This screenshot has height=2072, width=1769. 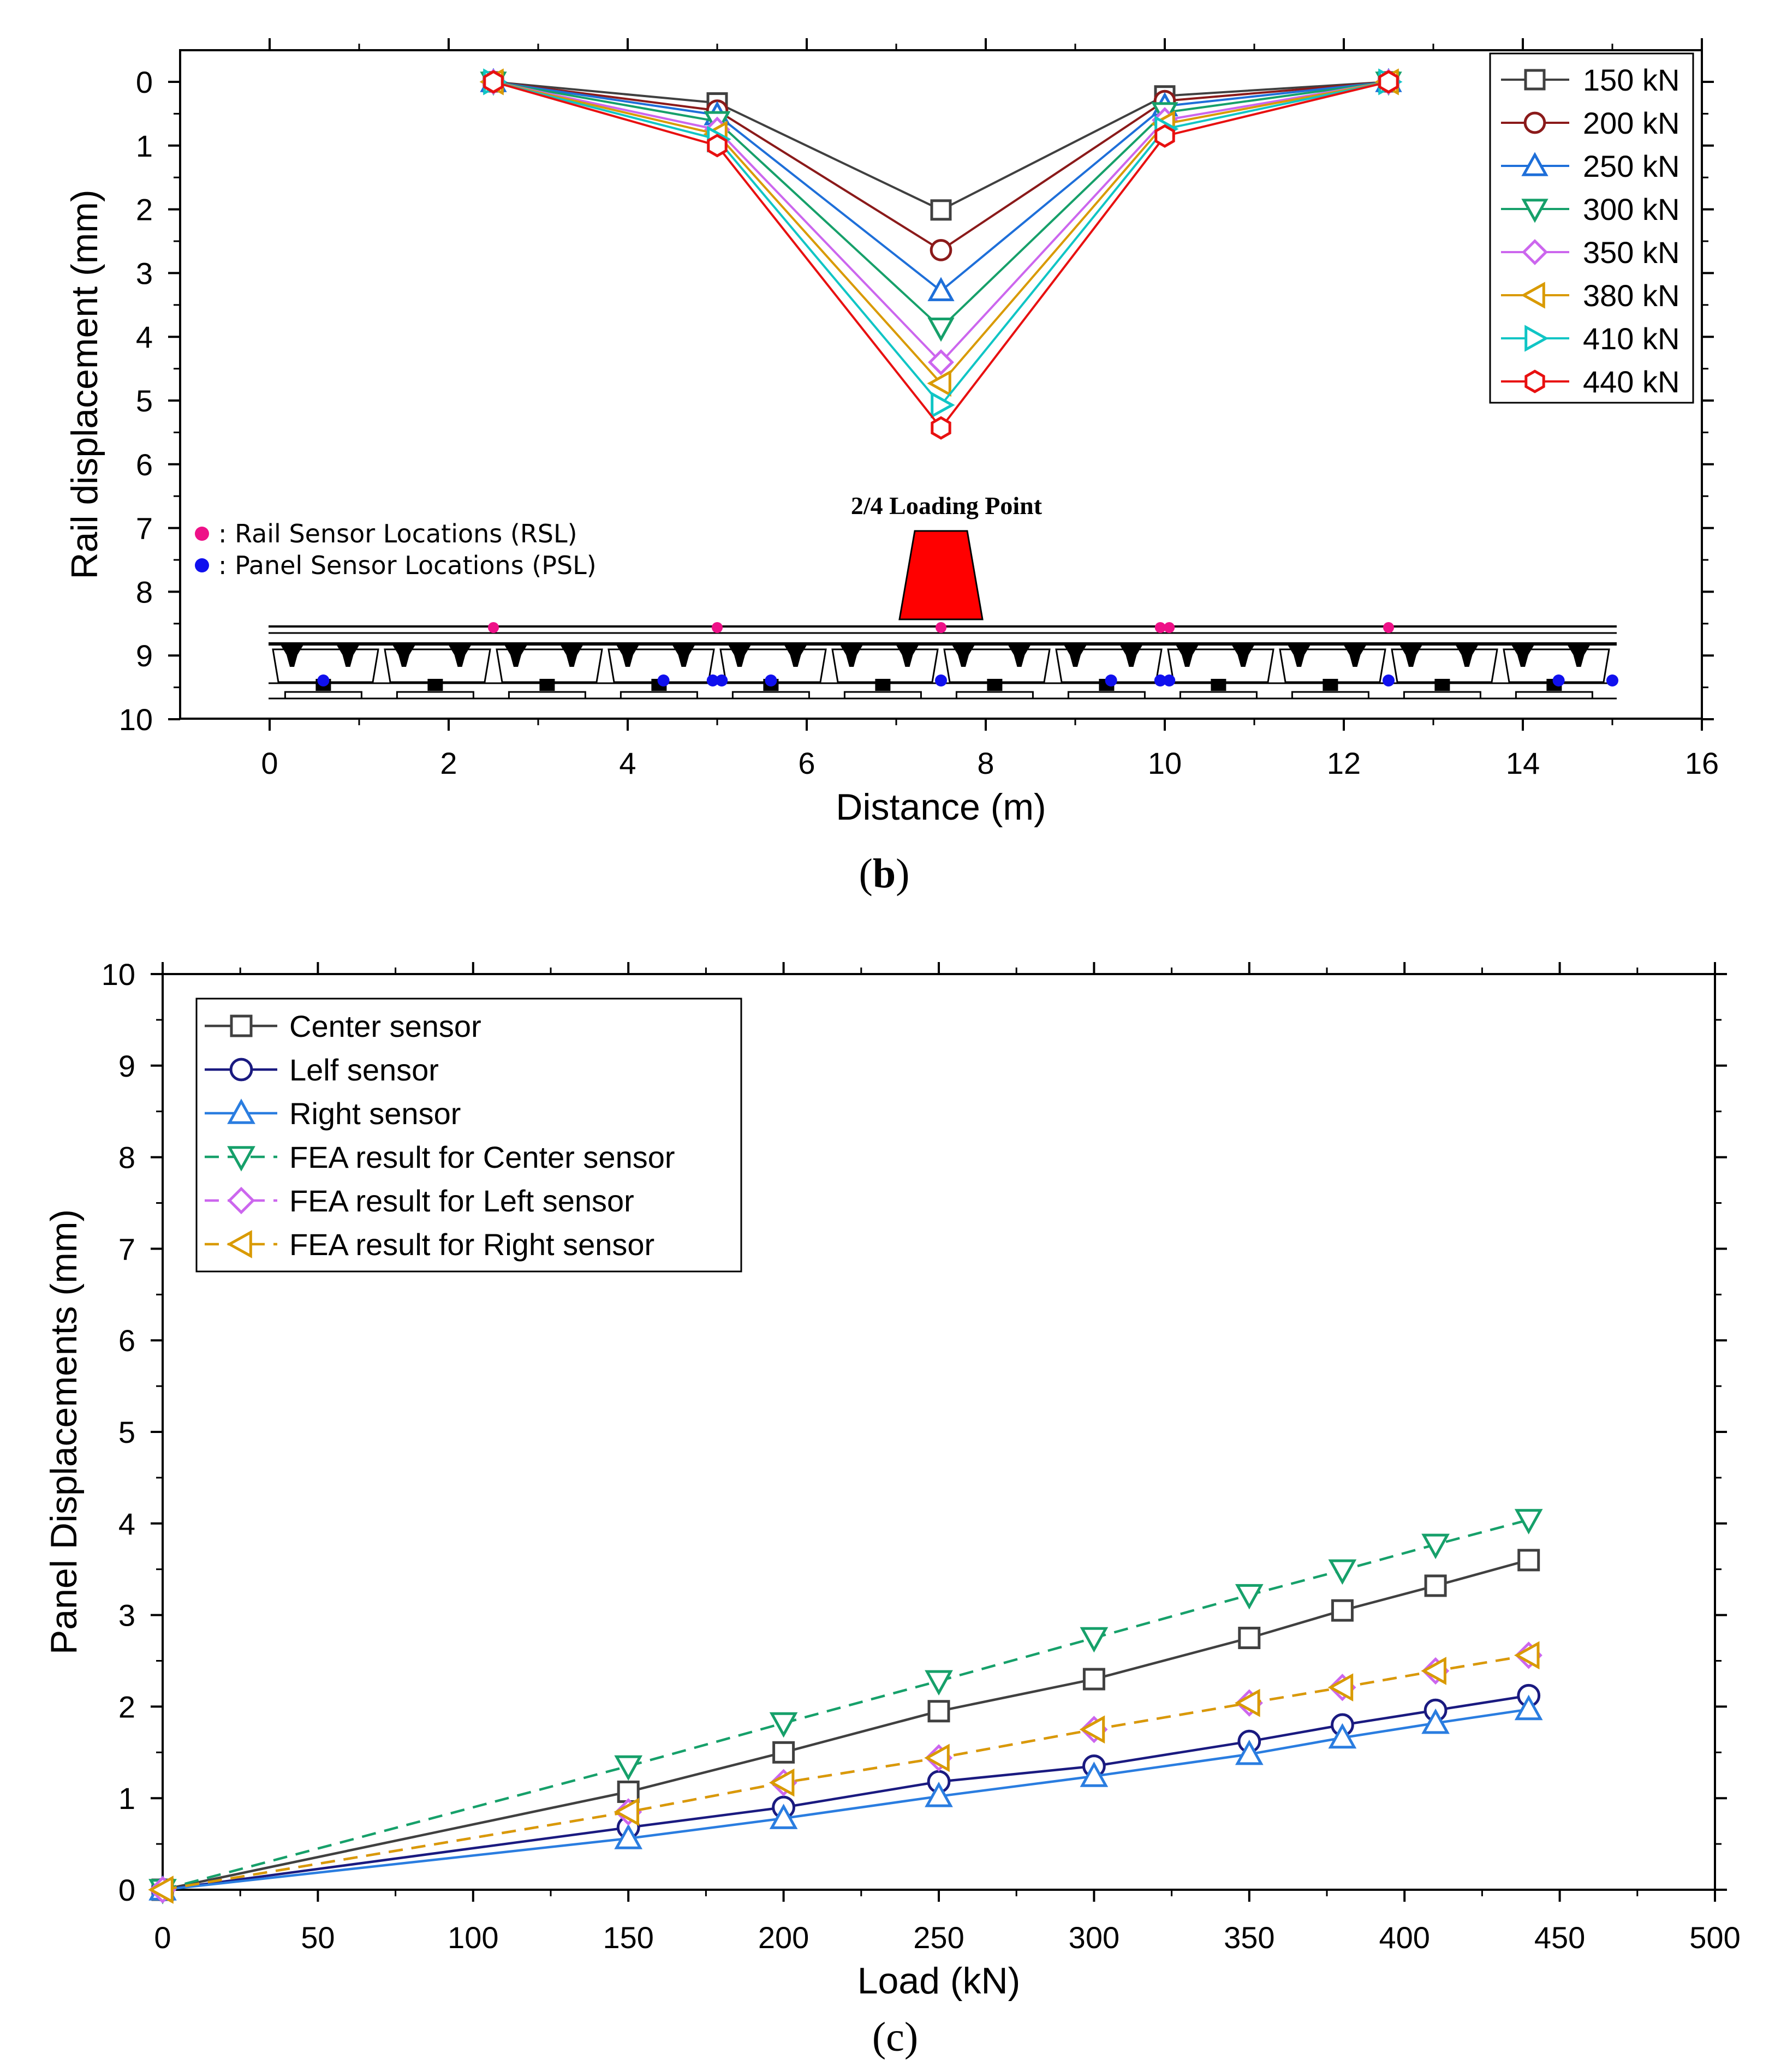 I want to click on x-tick-label-b: 6, so click(x=806, y=763).